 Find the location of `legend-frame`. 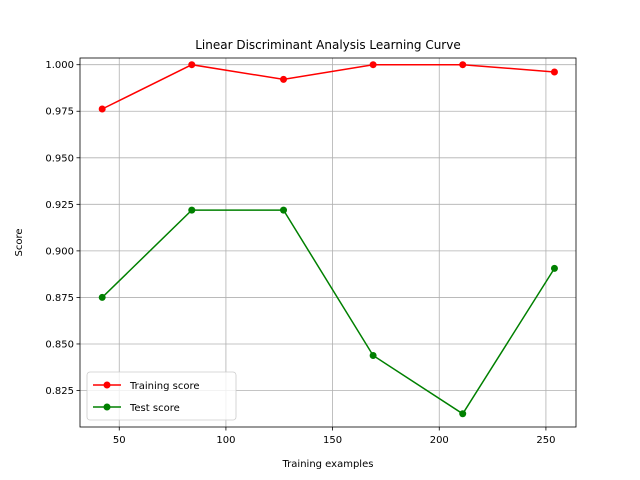

legend-frame is located at coordinates (161, 396).